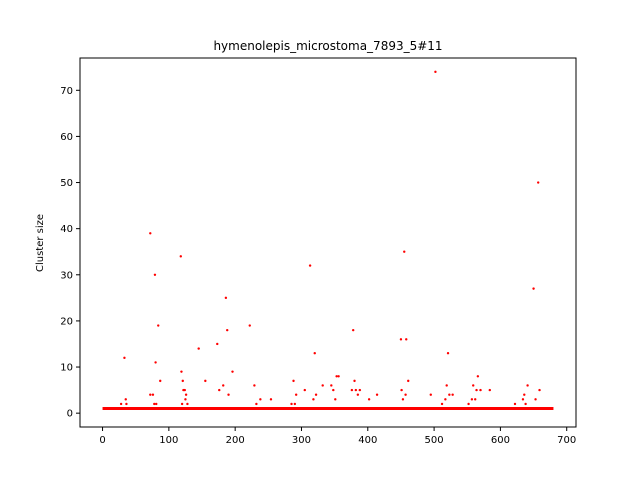  What do you see at coordinates (235, 440) in the screenshot?
I see `x-tick-label: 200` at bounding box center [235, 440].